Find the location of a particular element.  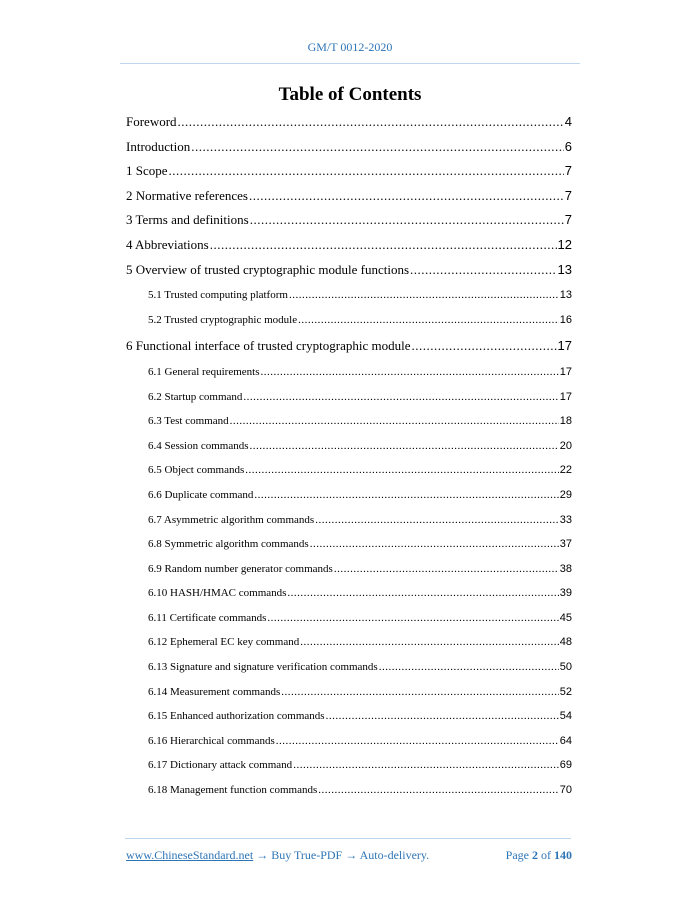

toc-entry: 6.17 Dictionary attack command 69 is located at coordinates (349, 771).